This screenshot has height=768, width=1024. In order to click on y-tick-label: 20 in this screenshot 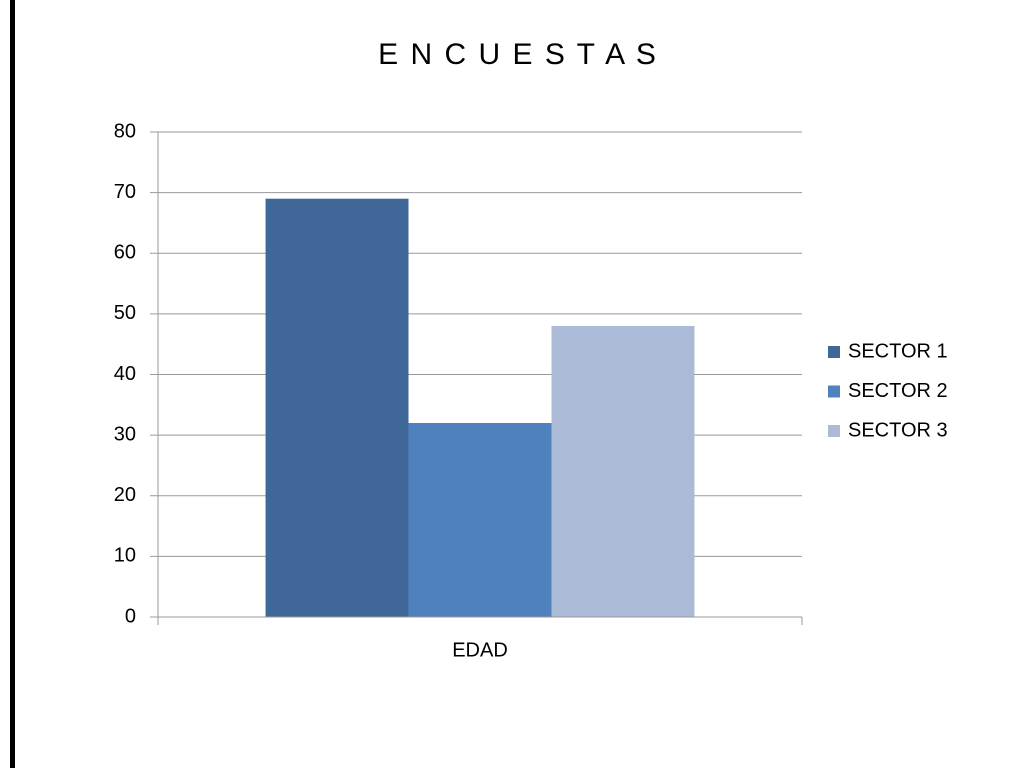, I will do `click(125, 495)`.